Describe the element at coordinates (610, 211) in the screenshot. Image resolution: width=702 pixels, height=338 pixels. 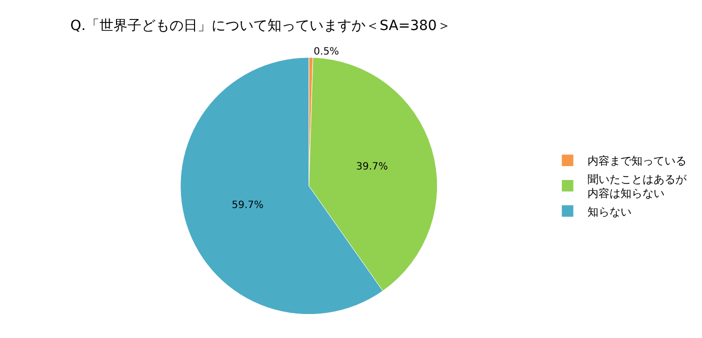
I see `legend-label: 知らない` at that location.